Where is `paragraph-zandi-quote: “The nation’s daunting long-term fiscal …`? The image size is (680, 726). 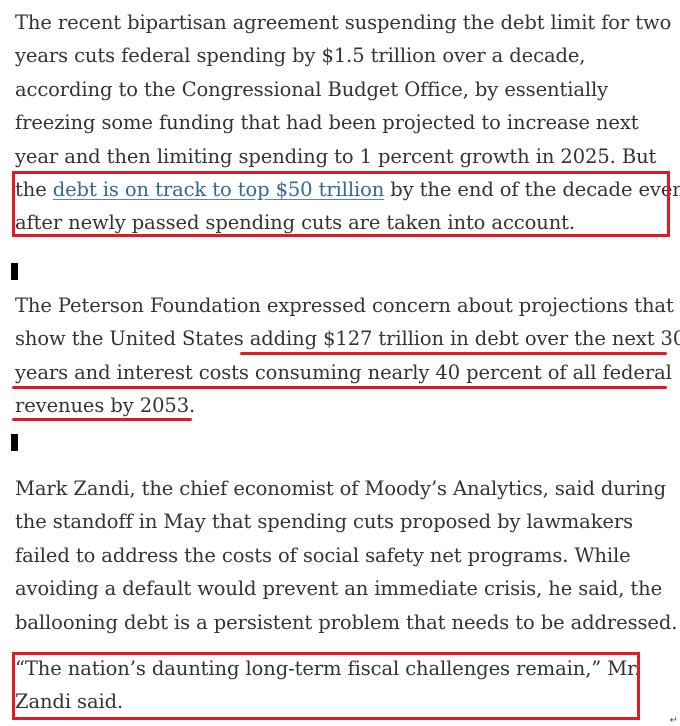 paragraph-zandi-quote: “The nation’s daunting long-term fiscal … is located at coordinates (347, 685).